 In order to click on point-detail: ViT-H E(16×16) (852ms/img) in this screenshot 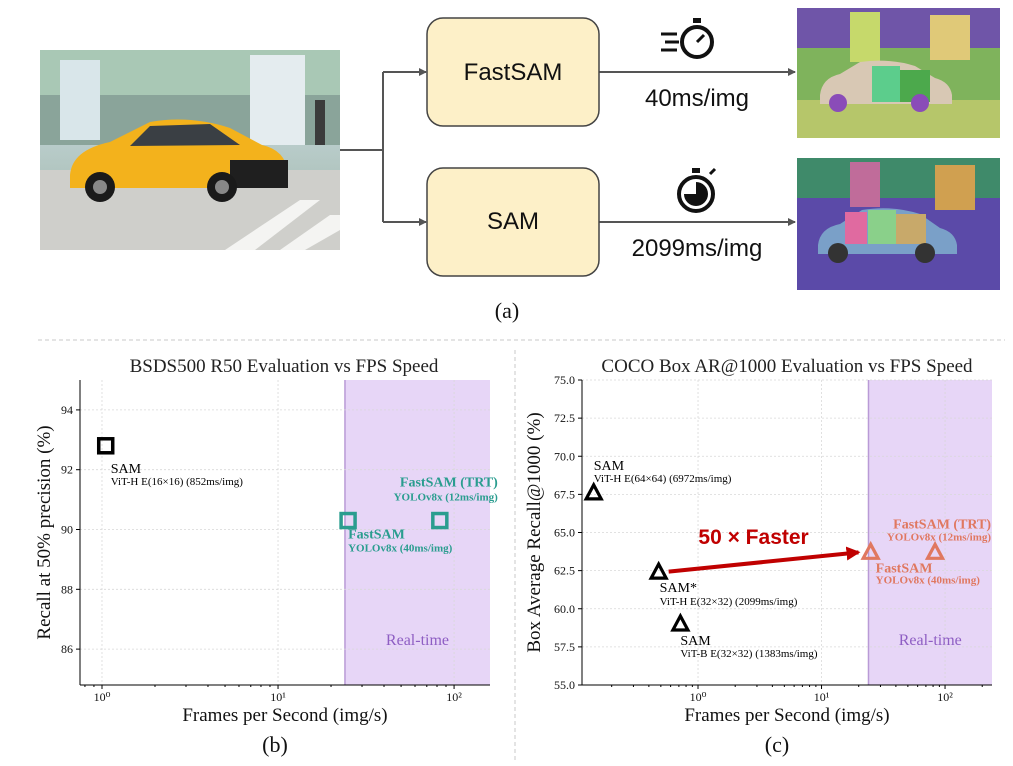, I will do `click(177, 482)`.